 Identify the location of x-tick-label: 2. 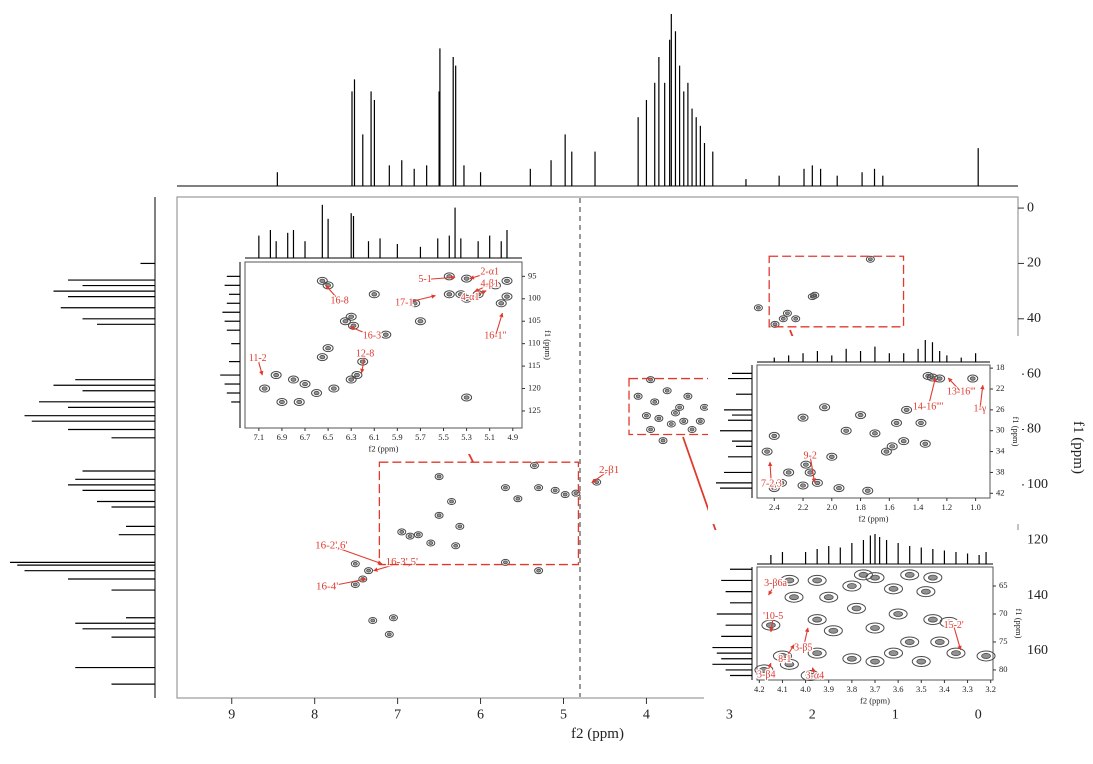
(812, 714).